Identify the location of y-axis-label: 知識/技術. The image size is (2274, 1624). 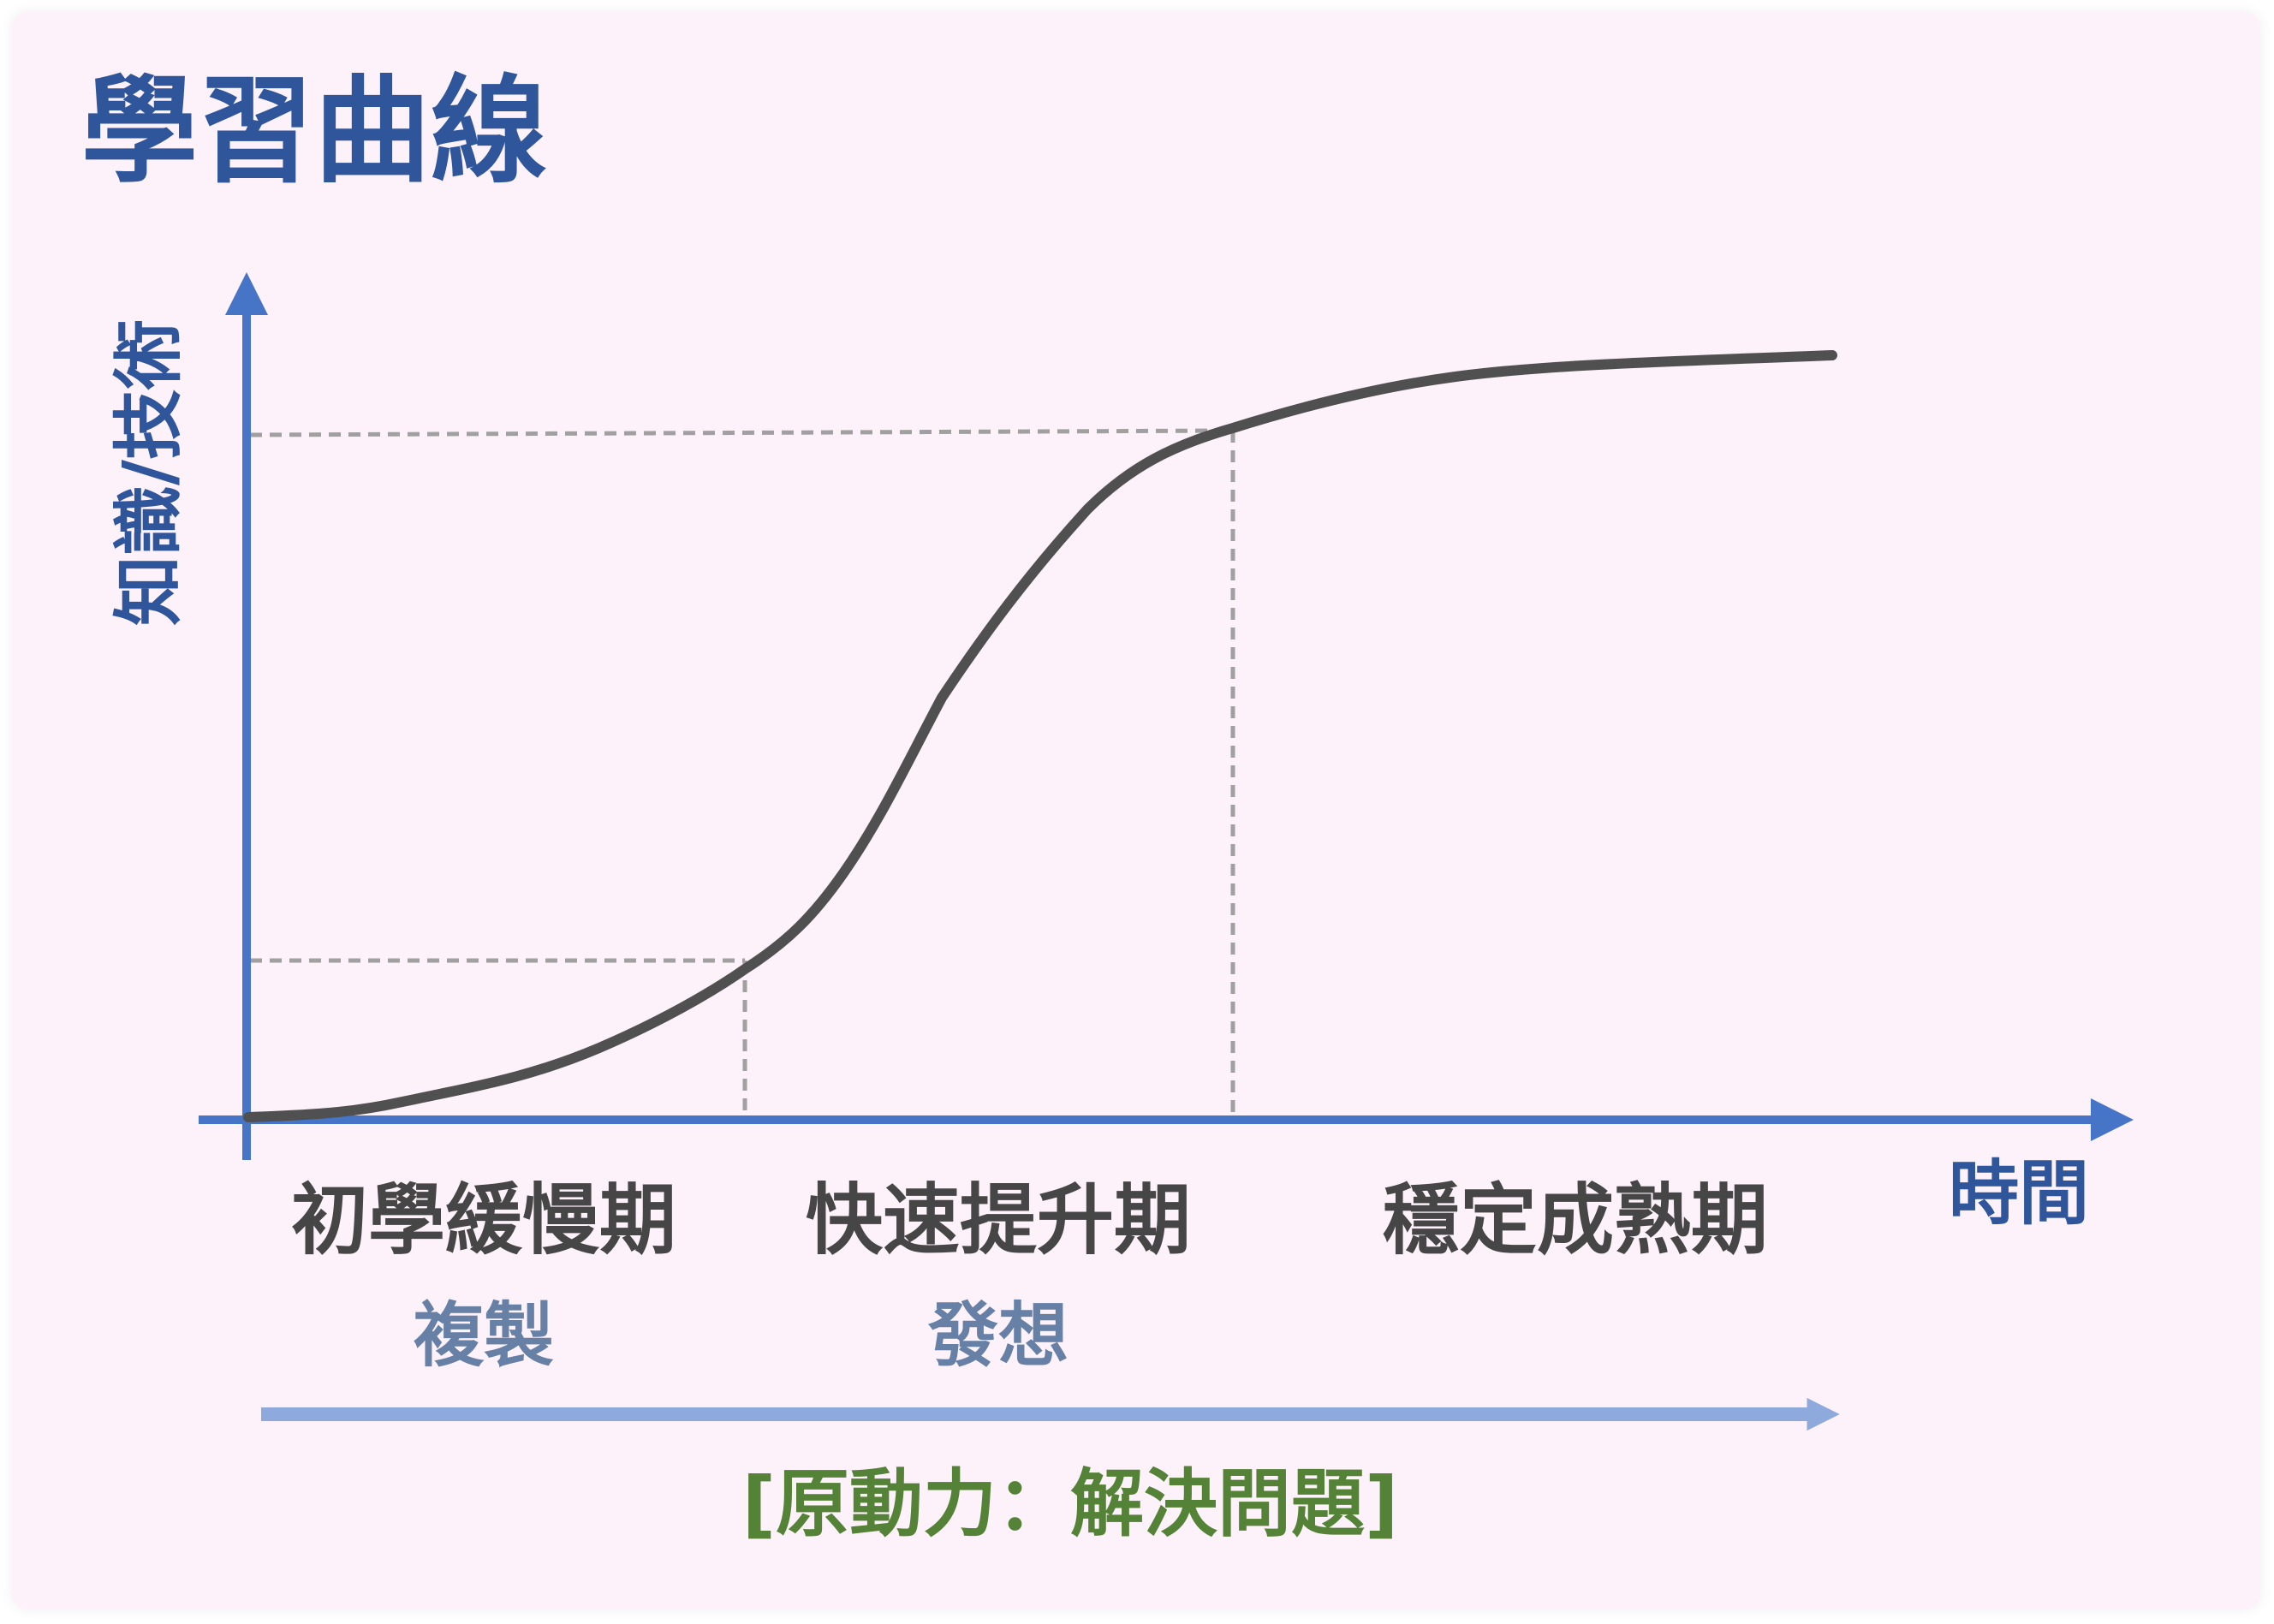
(149, 472).